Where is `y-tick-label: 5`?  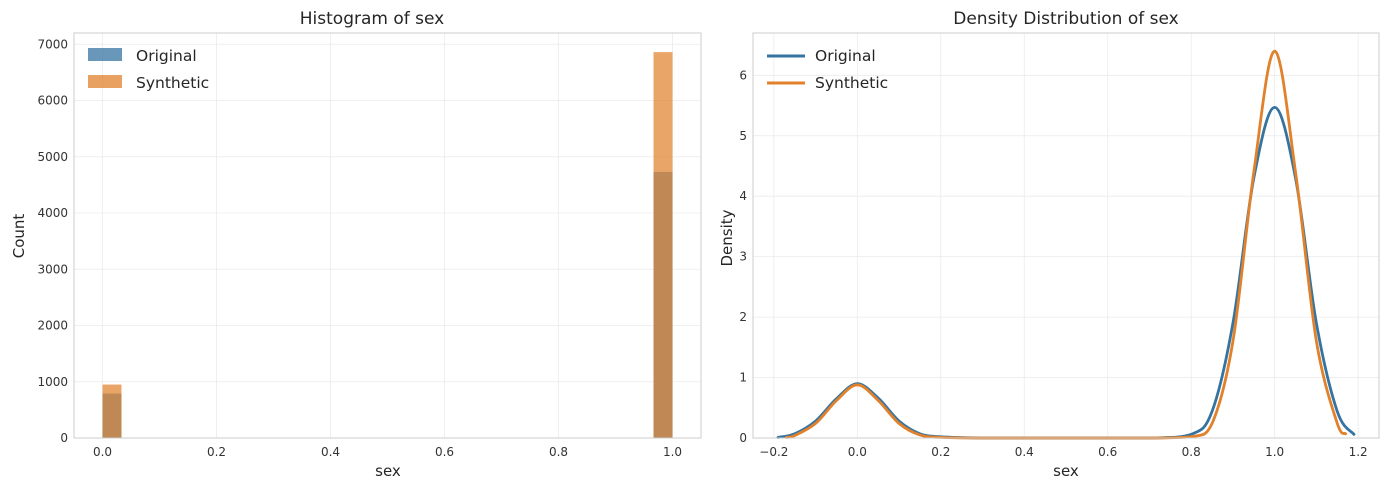
y-tick-label: 5 is located at coordinates (743, 136).